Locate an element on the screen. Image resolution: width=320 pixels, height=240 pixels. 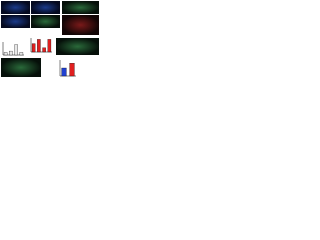
plots is located at coordinates (39, 57).